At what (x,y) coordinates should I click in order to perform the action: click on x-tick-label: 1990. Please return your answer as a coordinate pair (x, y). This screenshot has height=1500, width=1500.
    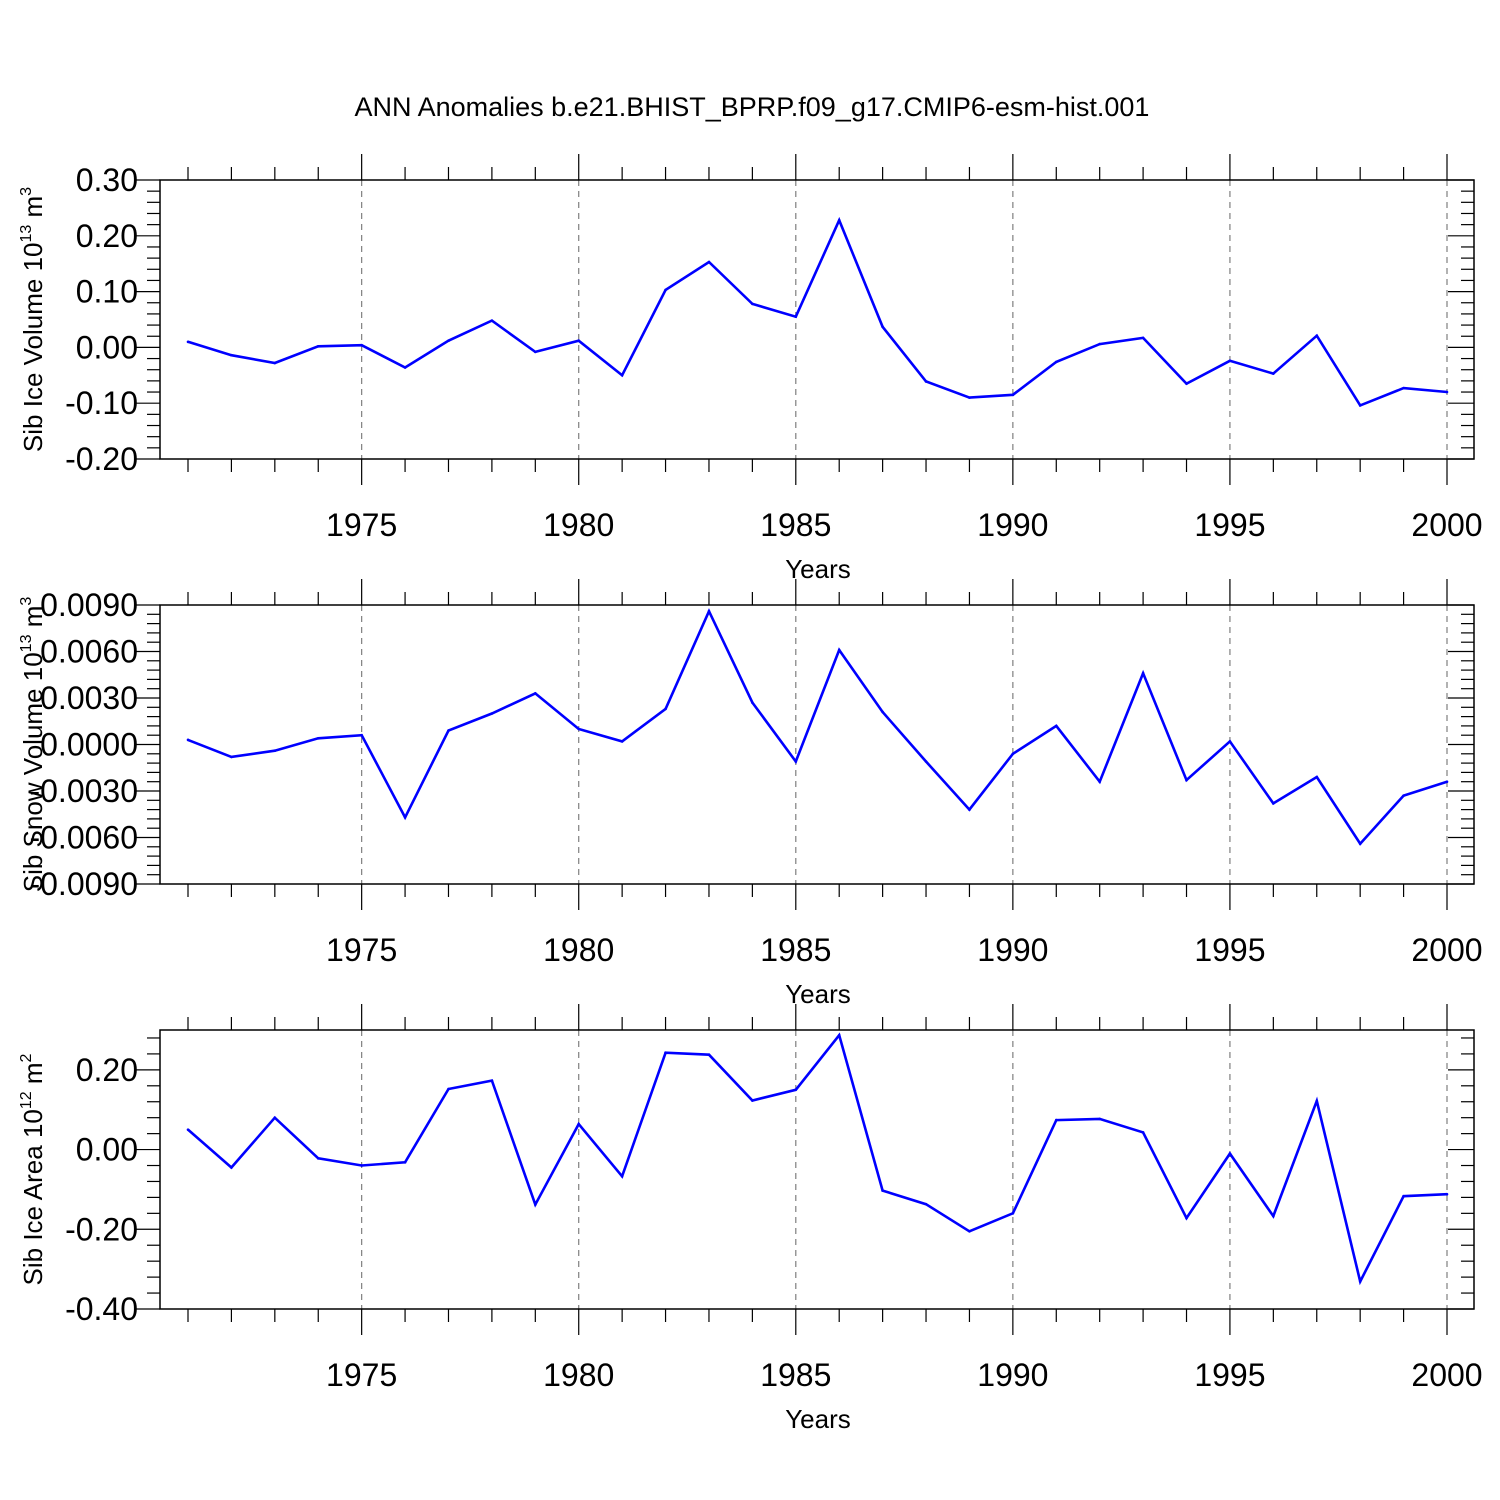
    Looking at the image, I should click on (1012, 950).